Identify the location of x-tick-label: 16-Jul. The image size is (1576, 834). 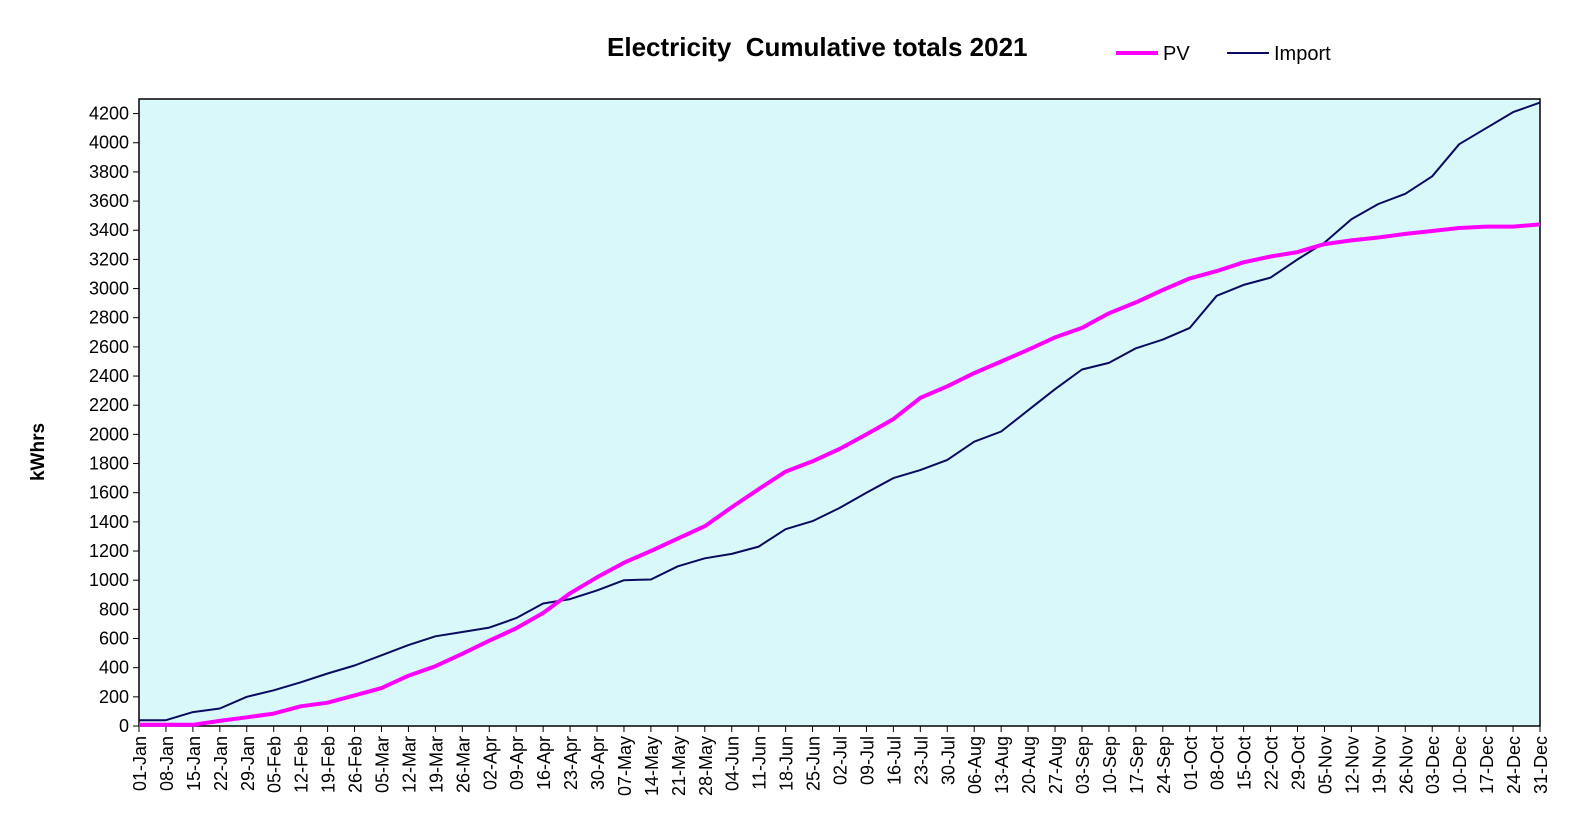
(894, 760).